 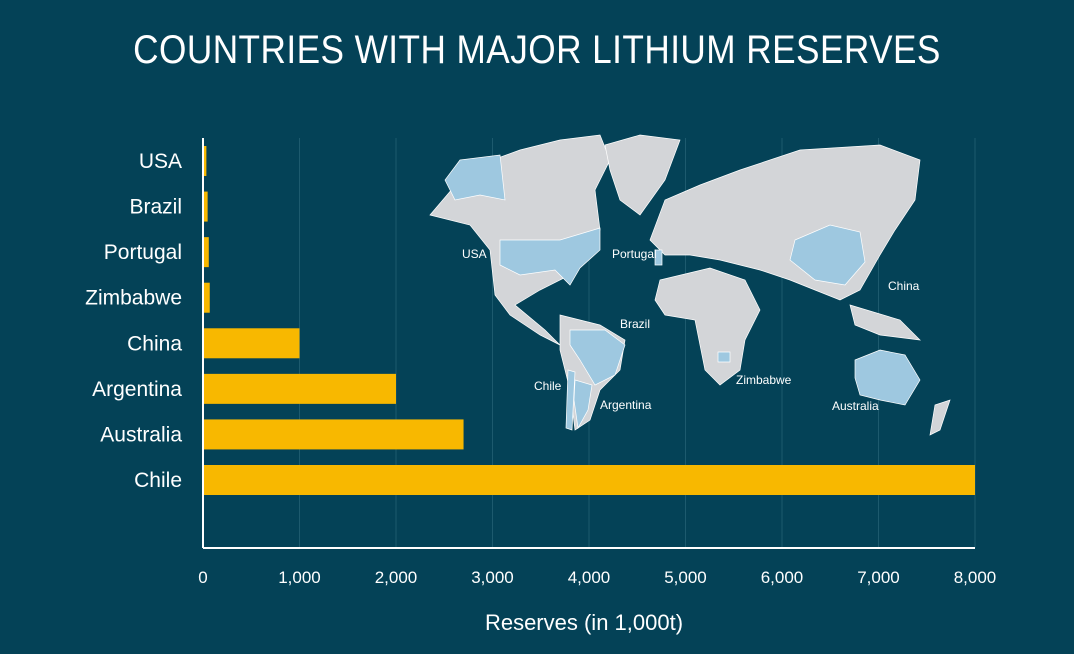 I want to click on map-label: Zimbabwe, so click(x=764, y=380).